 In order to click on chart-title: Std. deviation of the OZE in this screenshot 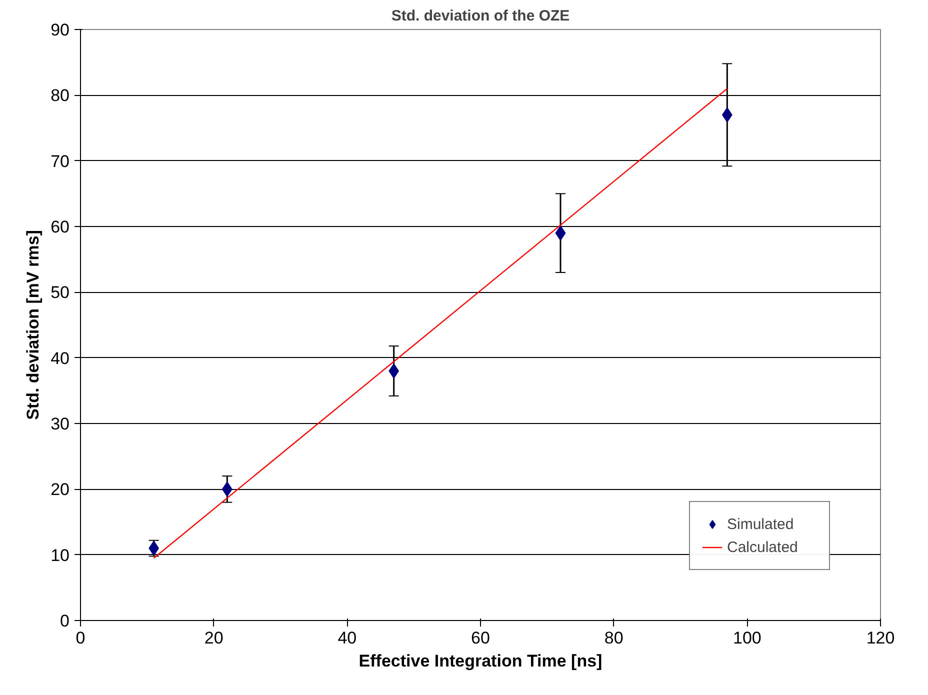, I will do `click(480, 16)`.